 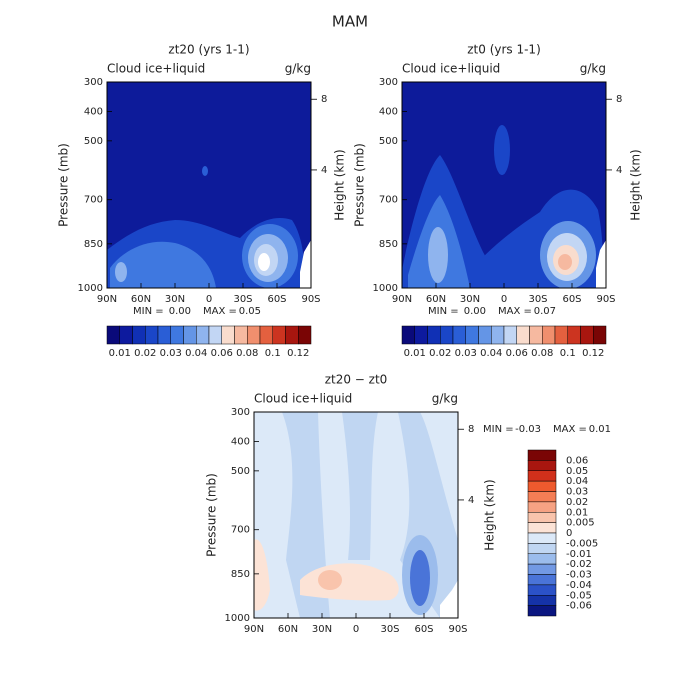 I want to click on colorbar-label: 0.05, so click(x=577, y=471).